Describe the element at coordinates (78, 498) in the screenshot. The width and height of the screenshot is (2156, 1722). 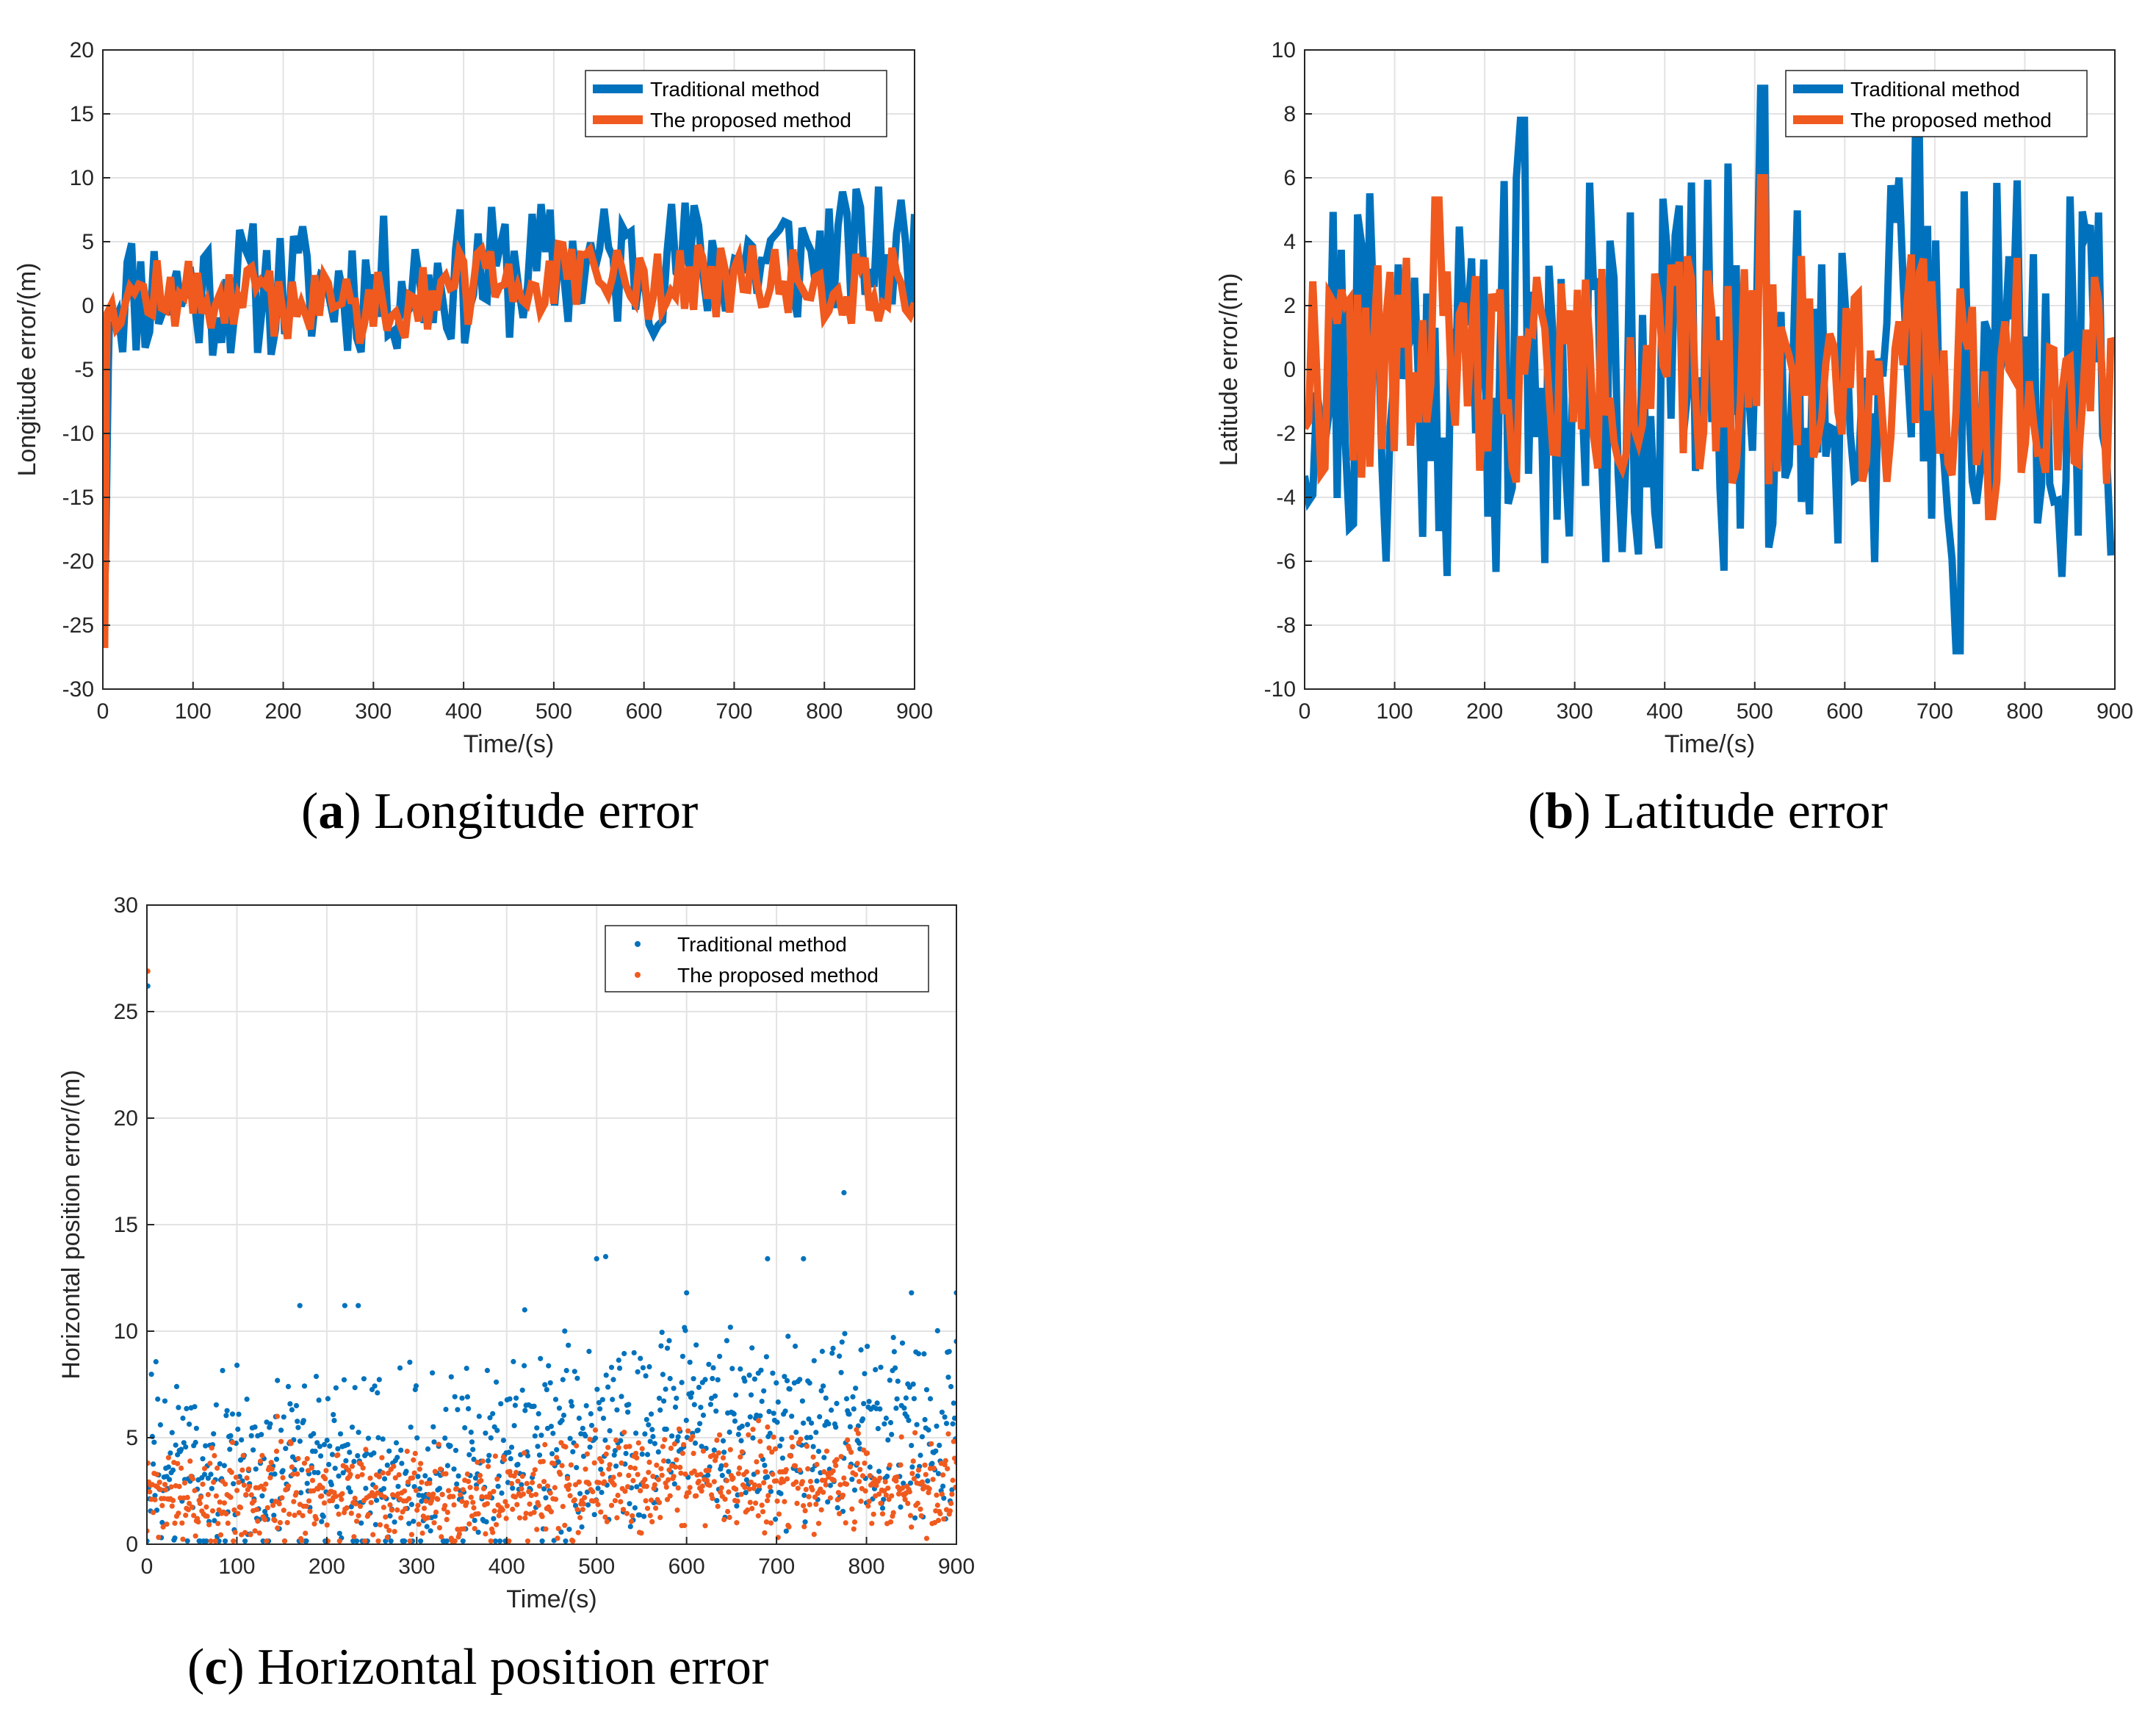
I see `y-tick-label: -15` at that location.